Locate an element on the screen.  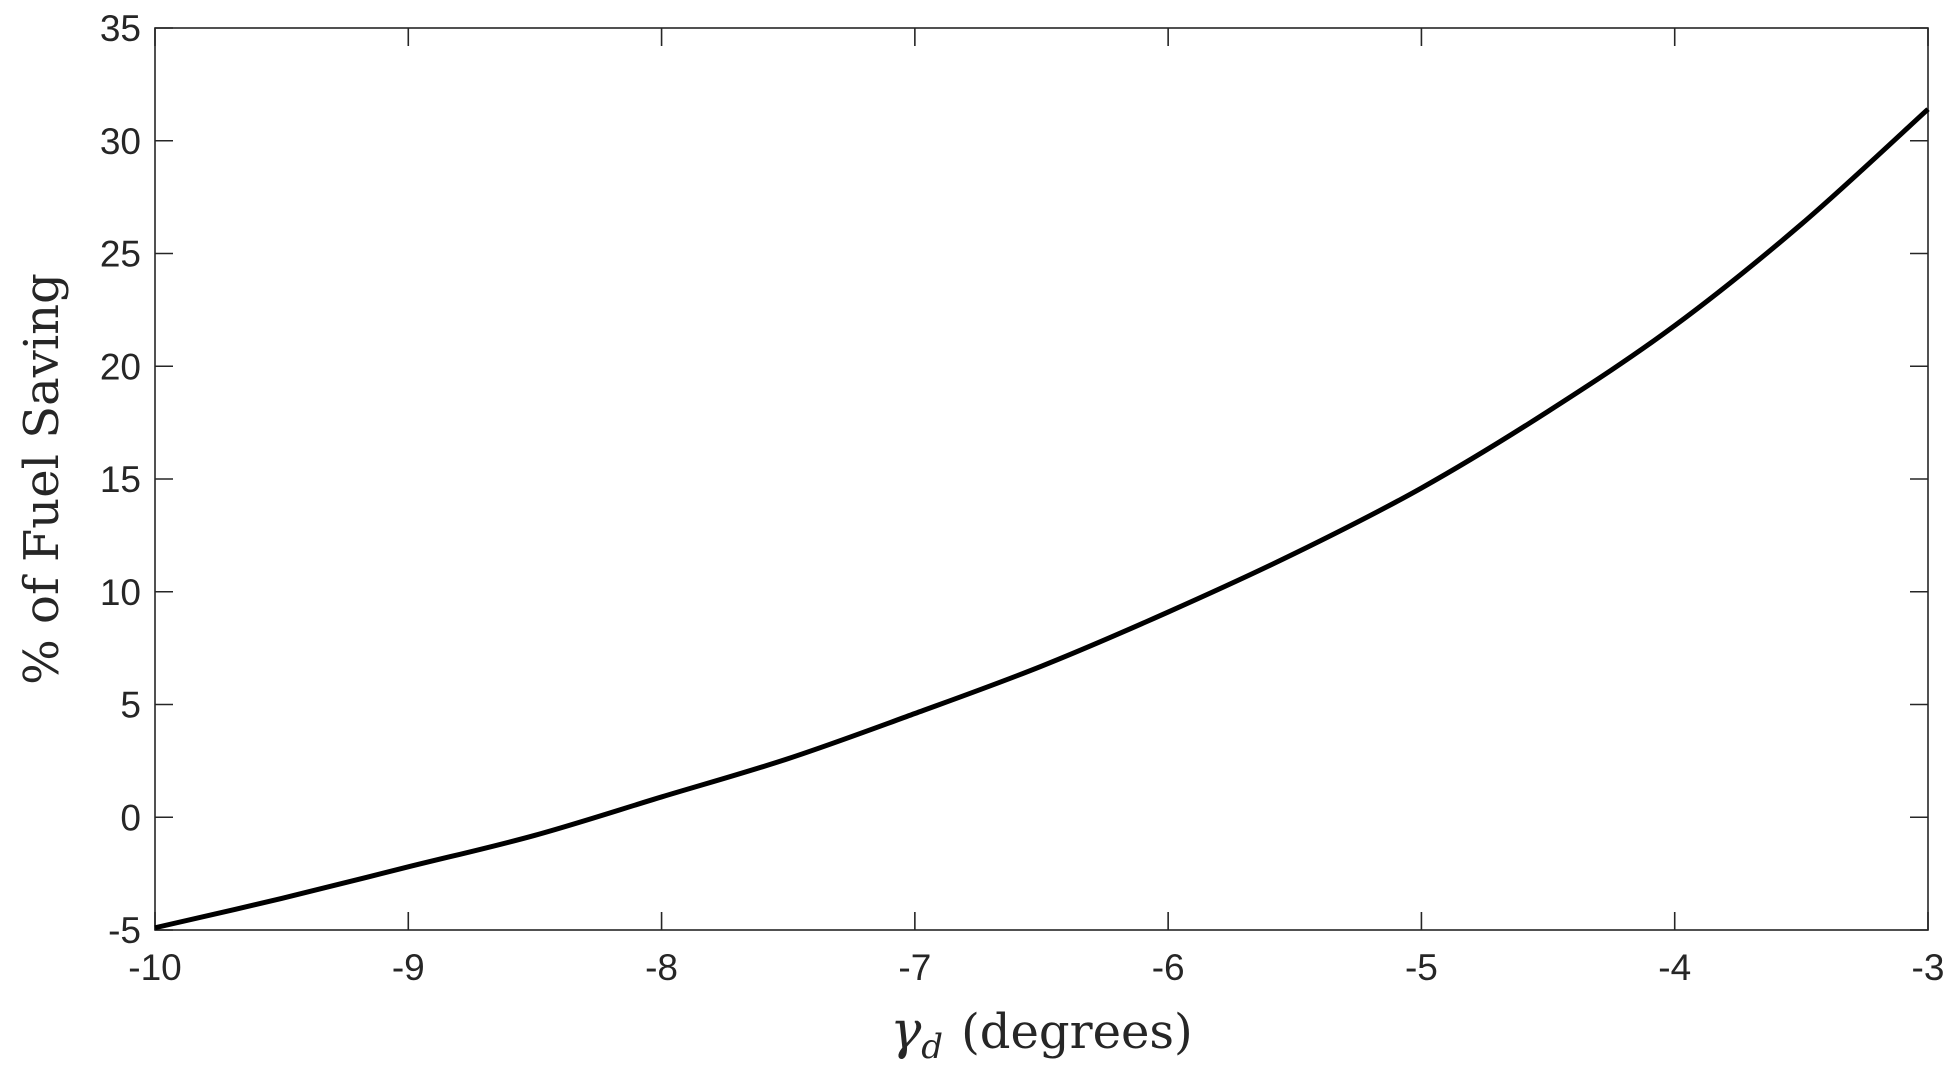
x-tick-label: -9 is located at coordinates (408, 967).